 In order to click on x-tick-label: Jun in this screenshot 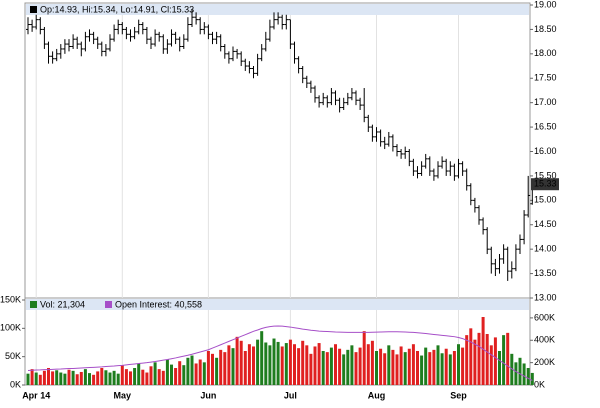, I will do `click(208, 395)`.